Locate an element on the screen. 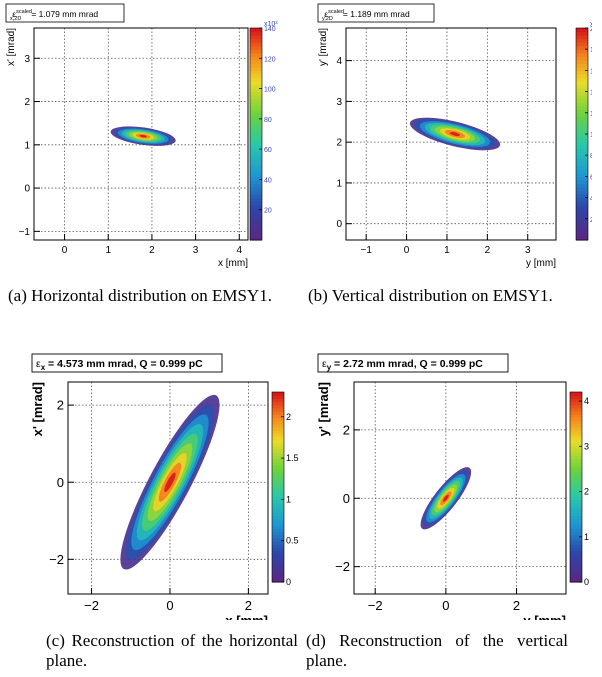 The width and height of the screenshot is (602, 677). y-tick-label: −2 is located at coordinates (342, 566).